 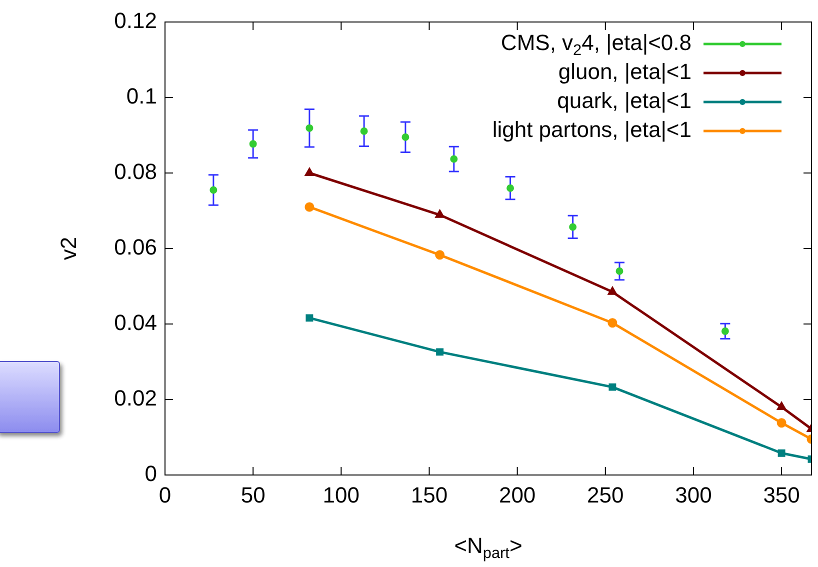 What do you see at coordinates (592, 129) in the screenshot?
I see `legend-label: light partons, |eta|<1` at bounding box center [592, 129].